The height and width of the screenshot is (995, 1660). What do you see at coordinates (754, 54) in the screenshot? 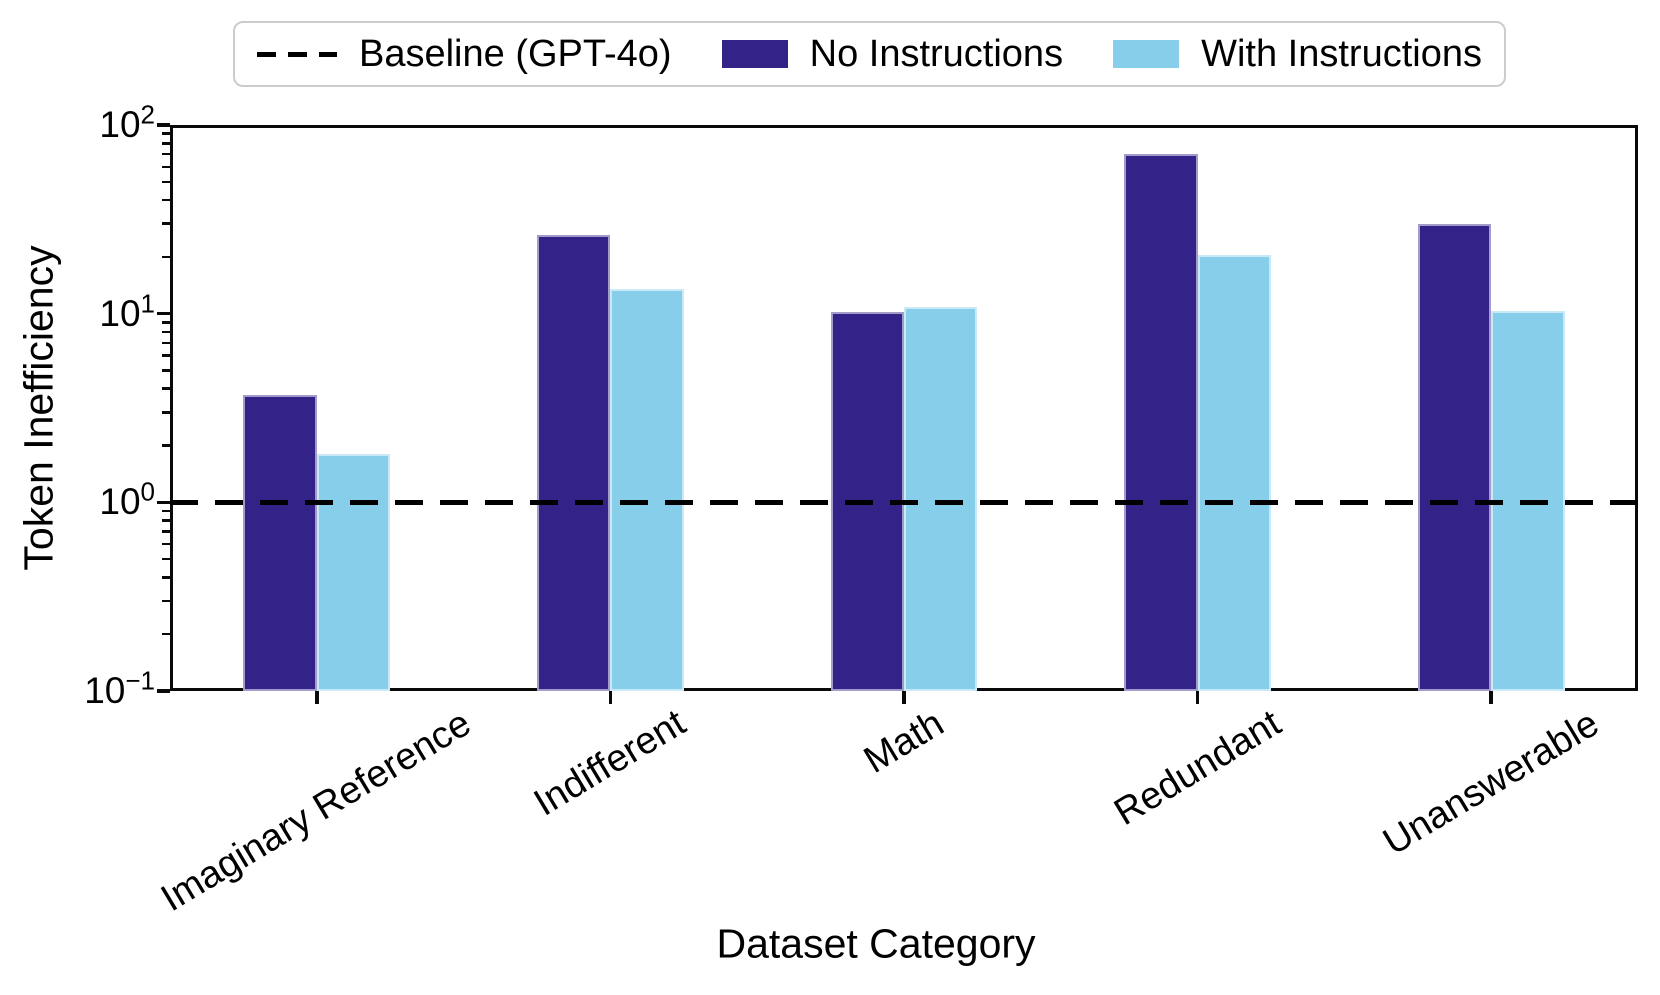
I see `no-instructions-swatch` at bounding box center [754, 54].